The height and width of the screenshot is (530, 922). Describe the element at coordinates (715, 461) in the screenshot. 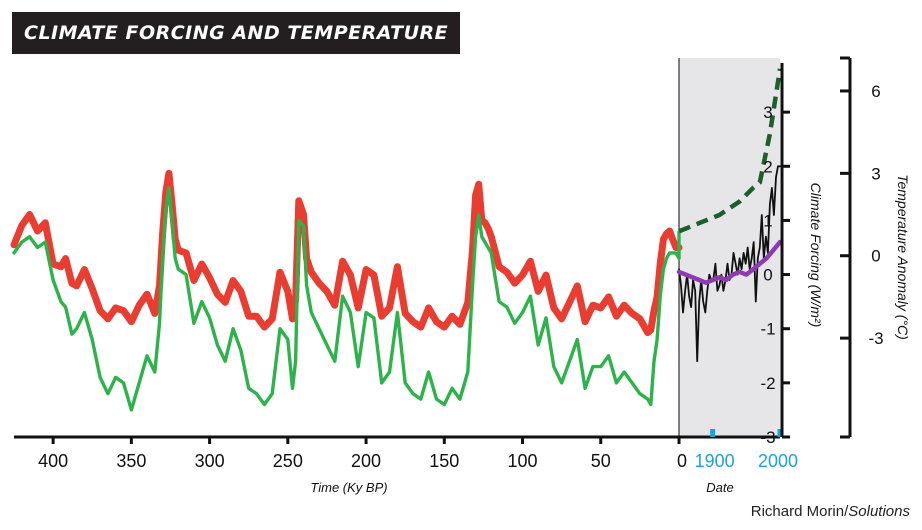

I see `date-tick-label: 1900` at that location.